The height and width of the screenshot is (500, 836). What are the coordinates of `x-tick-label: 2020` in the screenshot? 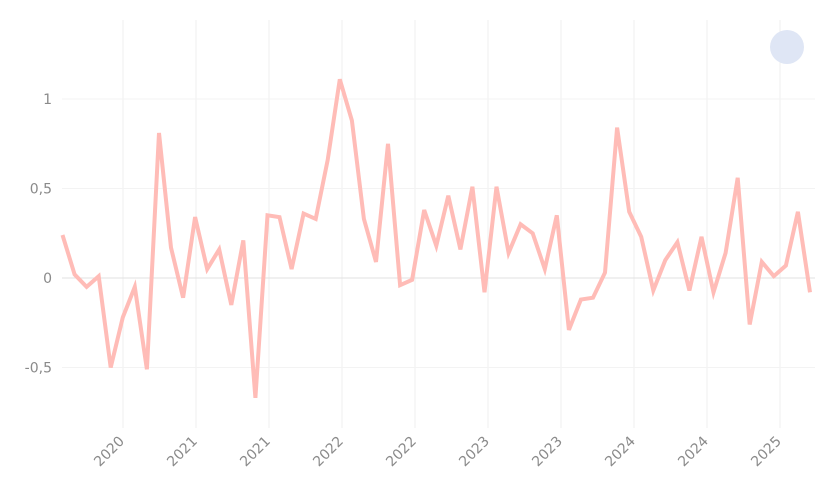 It's located at (109, 452).